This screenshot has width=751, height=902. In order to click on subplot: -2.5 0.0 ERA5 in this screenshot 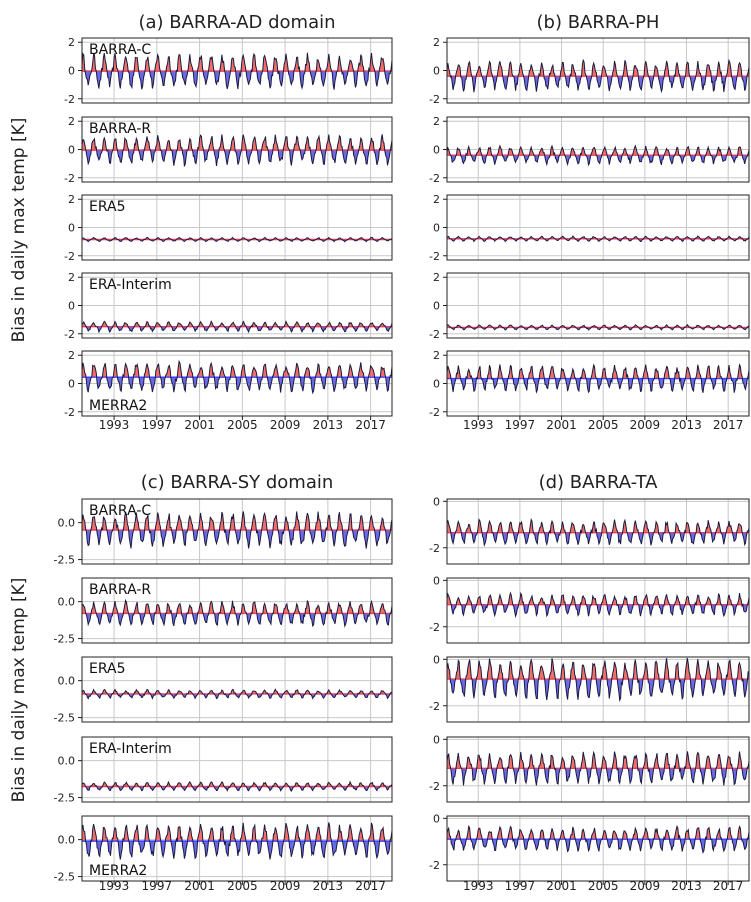, I will do `click(223, 690)`.